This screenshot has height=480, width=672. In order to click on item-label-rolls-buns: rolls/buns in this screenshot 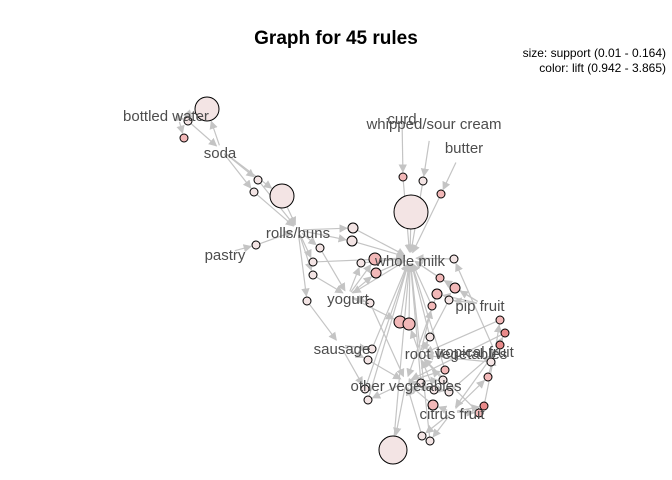, I will do `click(298, 233)`.